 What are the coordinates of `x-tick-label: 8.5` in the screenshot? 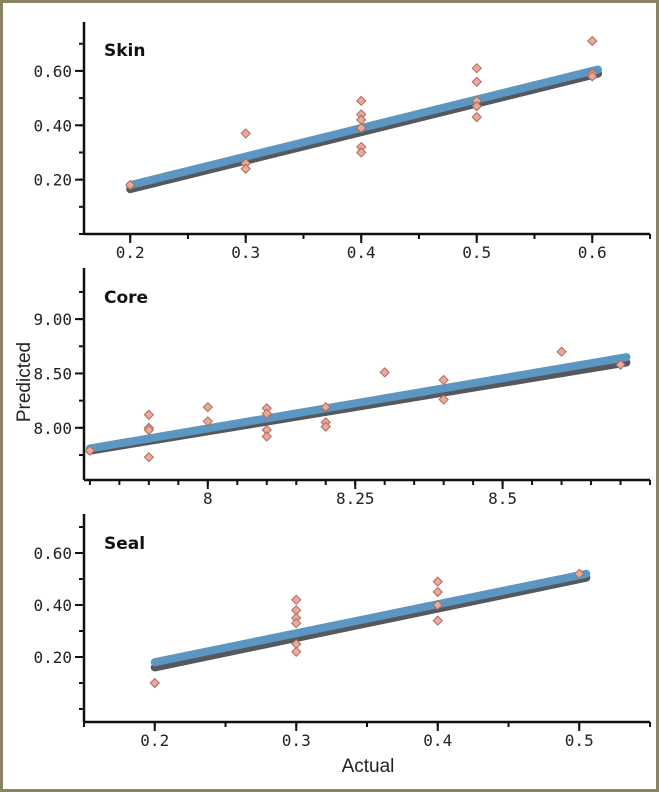 It's located at (502, 498).